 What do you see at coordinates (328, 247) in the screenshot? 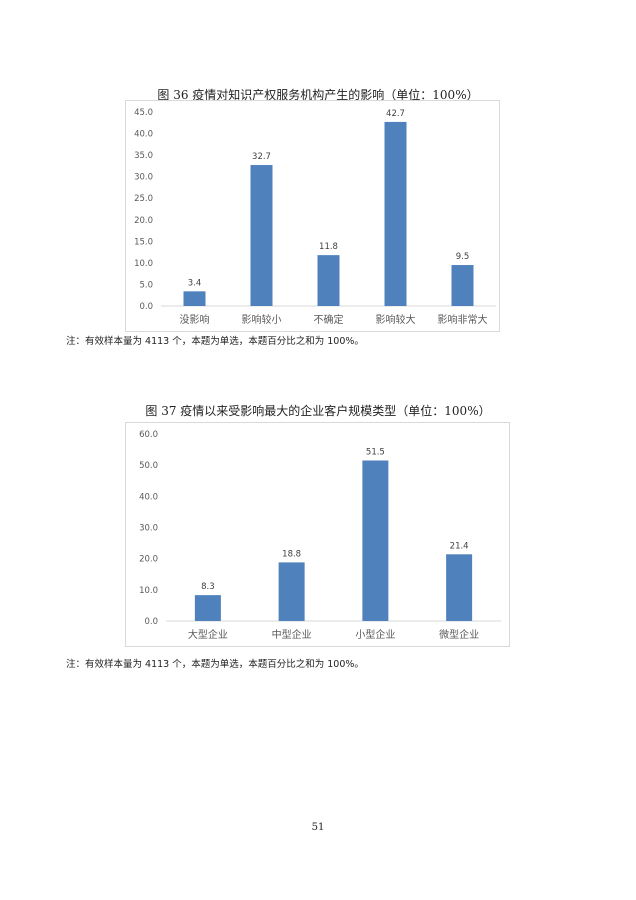
I see `data-label: 11.8` at bounding box center [328, 247].